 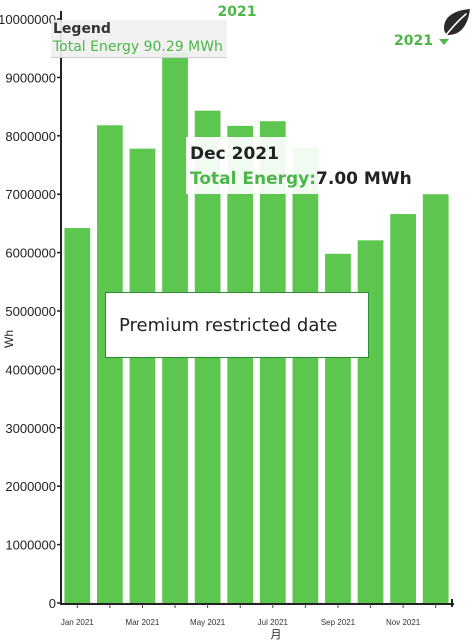 What do you see at coordinates (276, 634) in the screenshot?
I see `x-axis-label: 月` at bounding box center [276, 634].